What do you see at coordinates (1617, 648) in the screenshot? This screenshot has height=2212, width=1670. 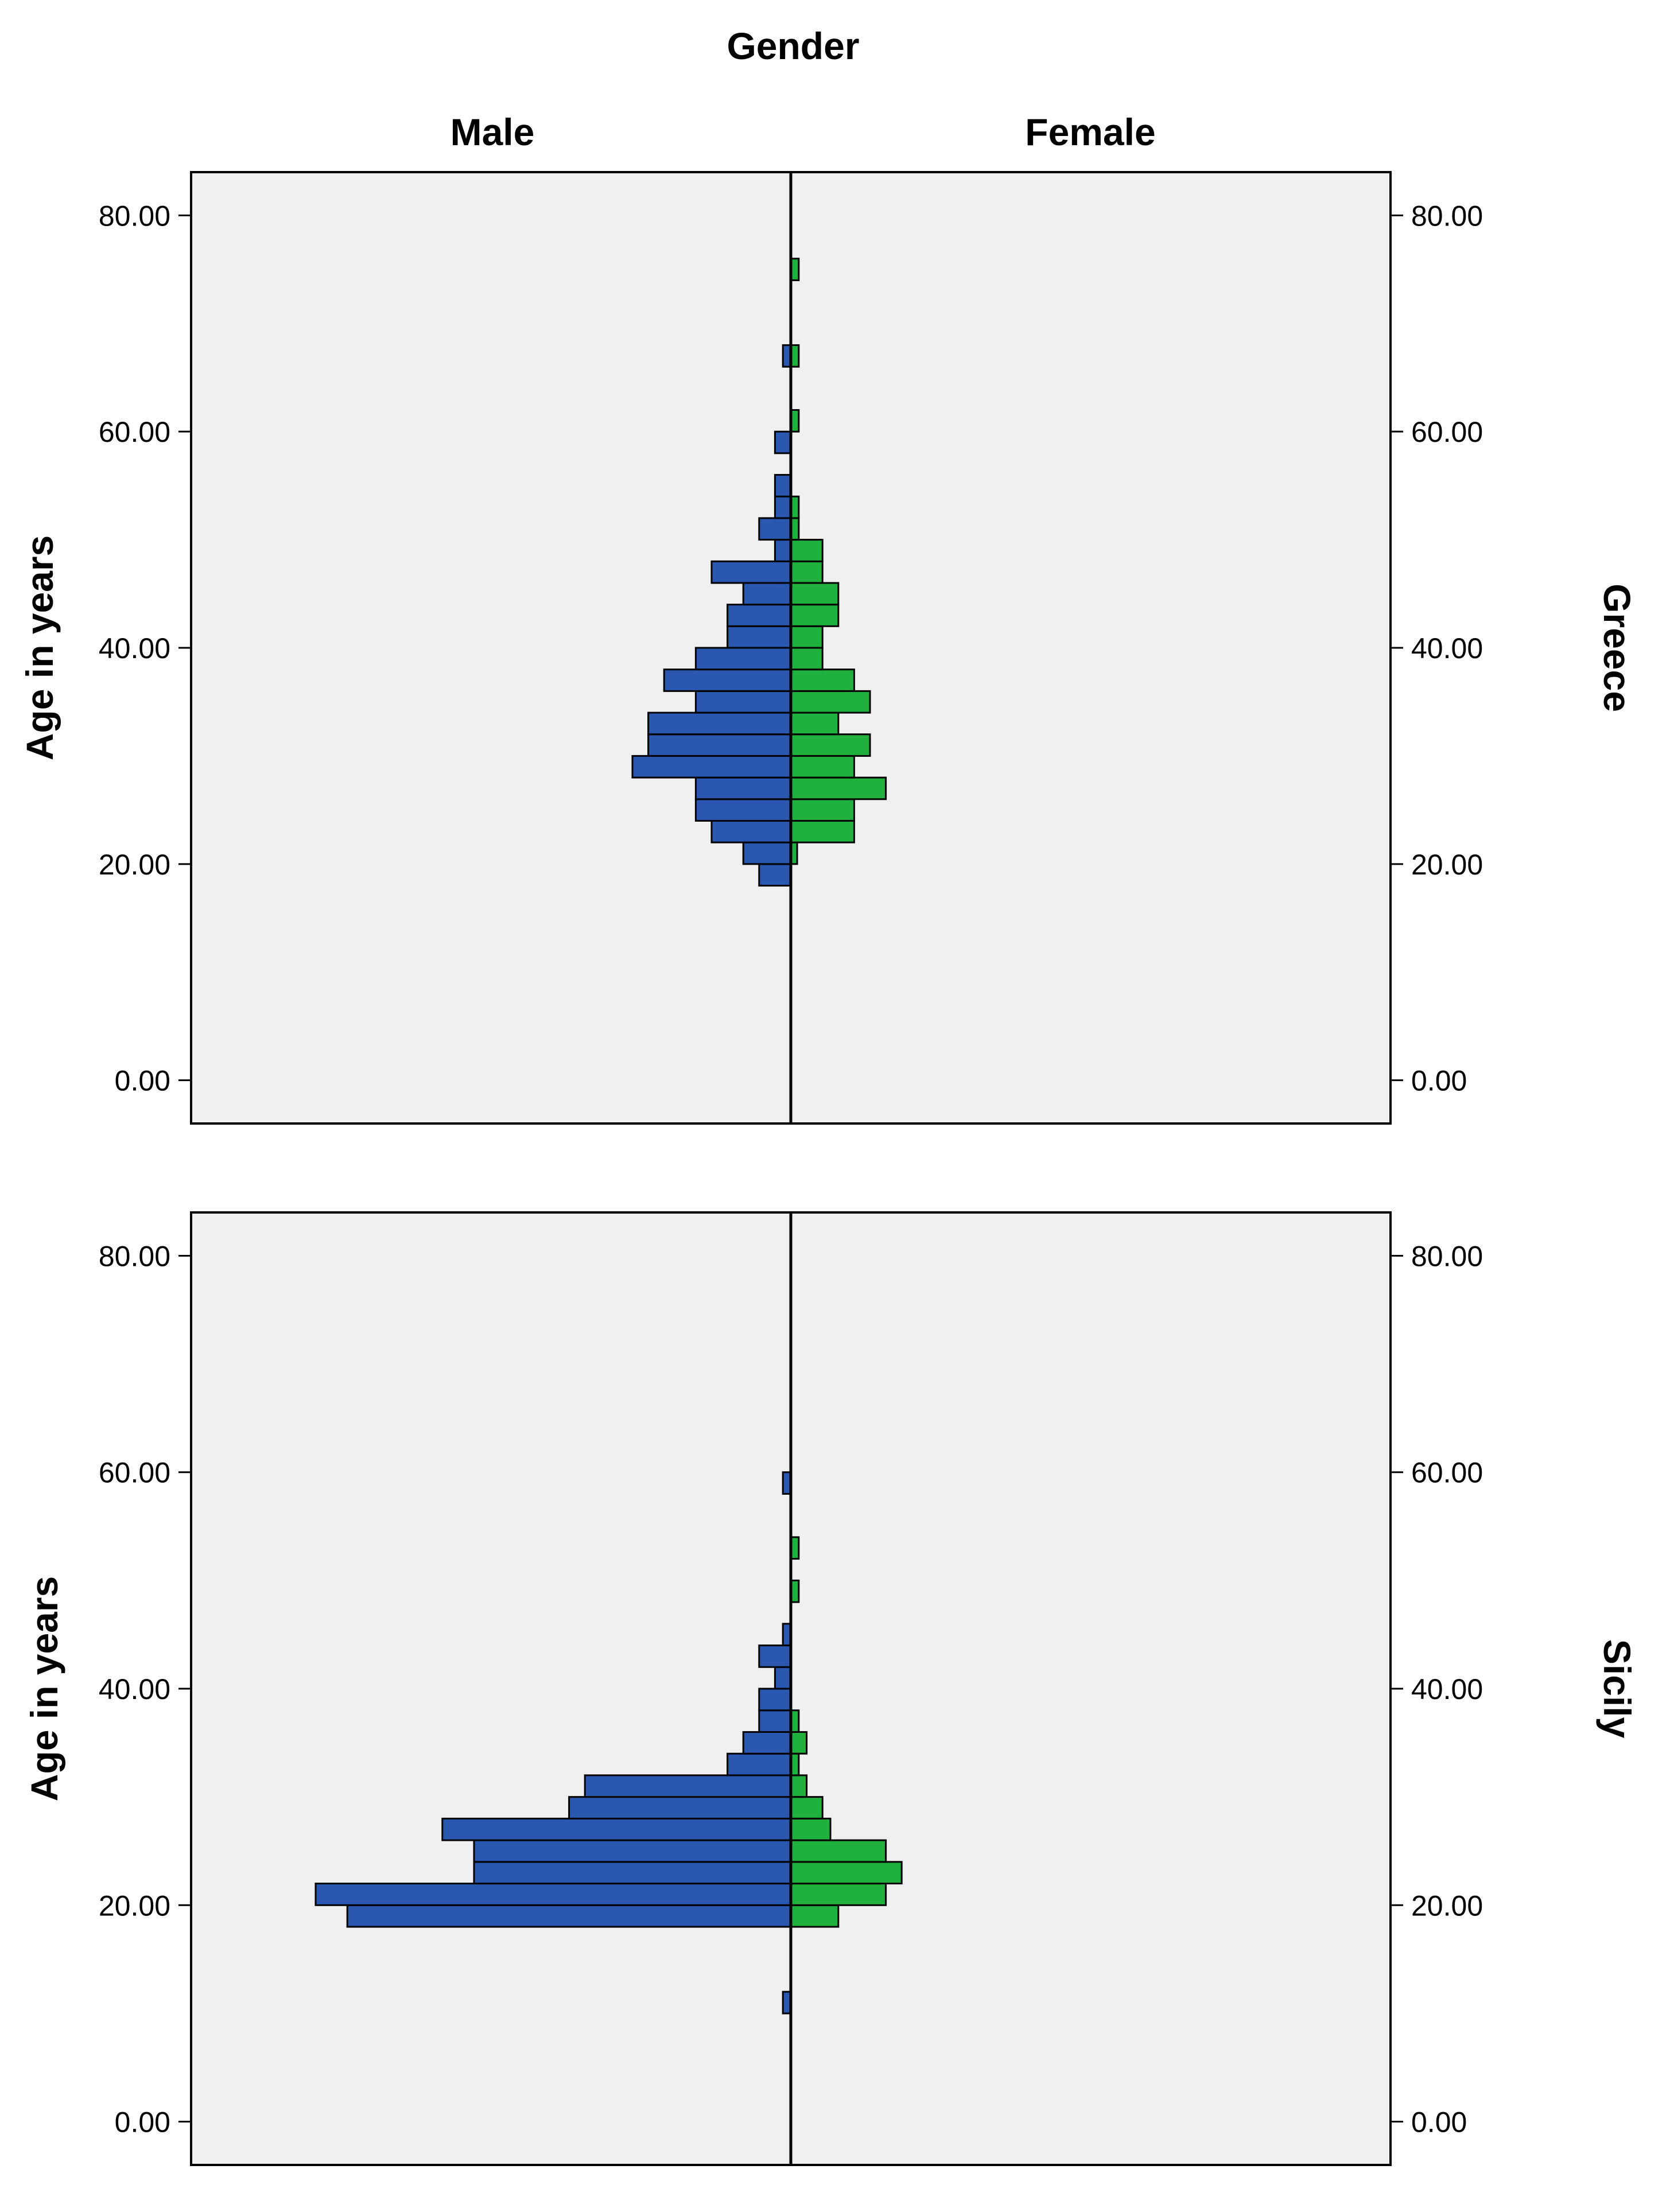 I see `row-label-greece: Greece` at bounding box center [1617, 648].